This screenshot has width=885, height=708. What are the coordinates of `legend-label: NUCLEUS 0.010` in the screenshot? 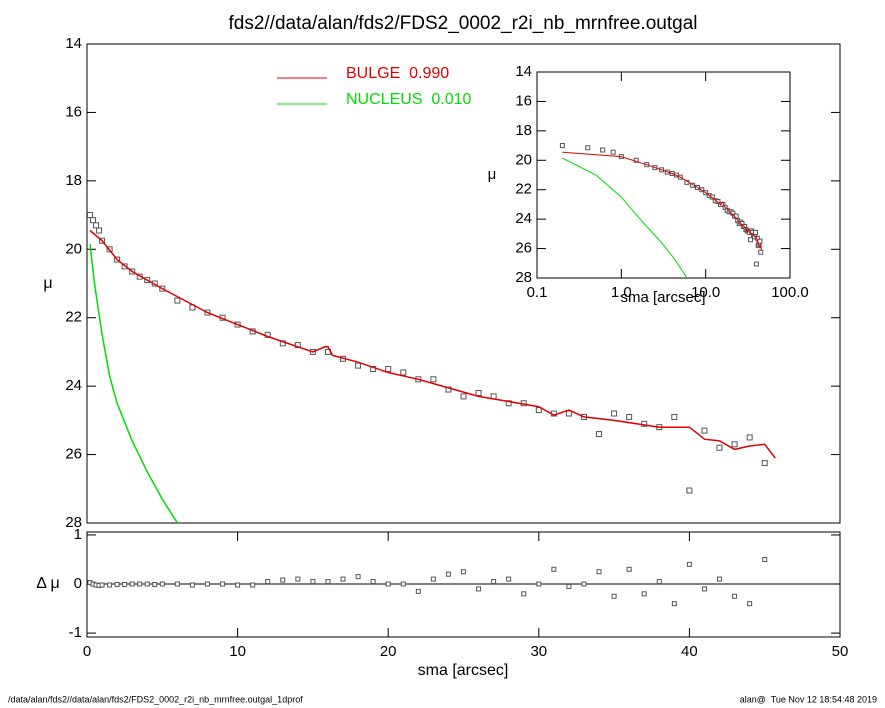 It's located at (408, 99).